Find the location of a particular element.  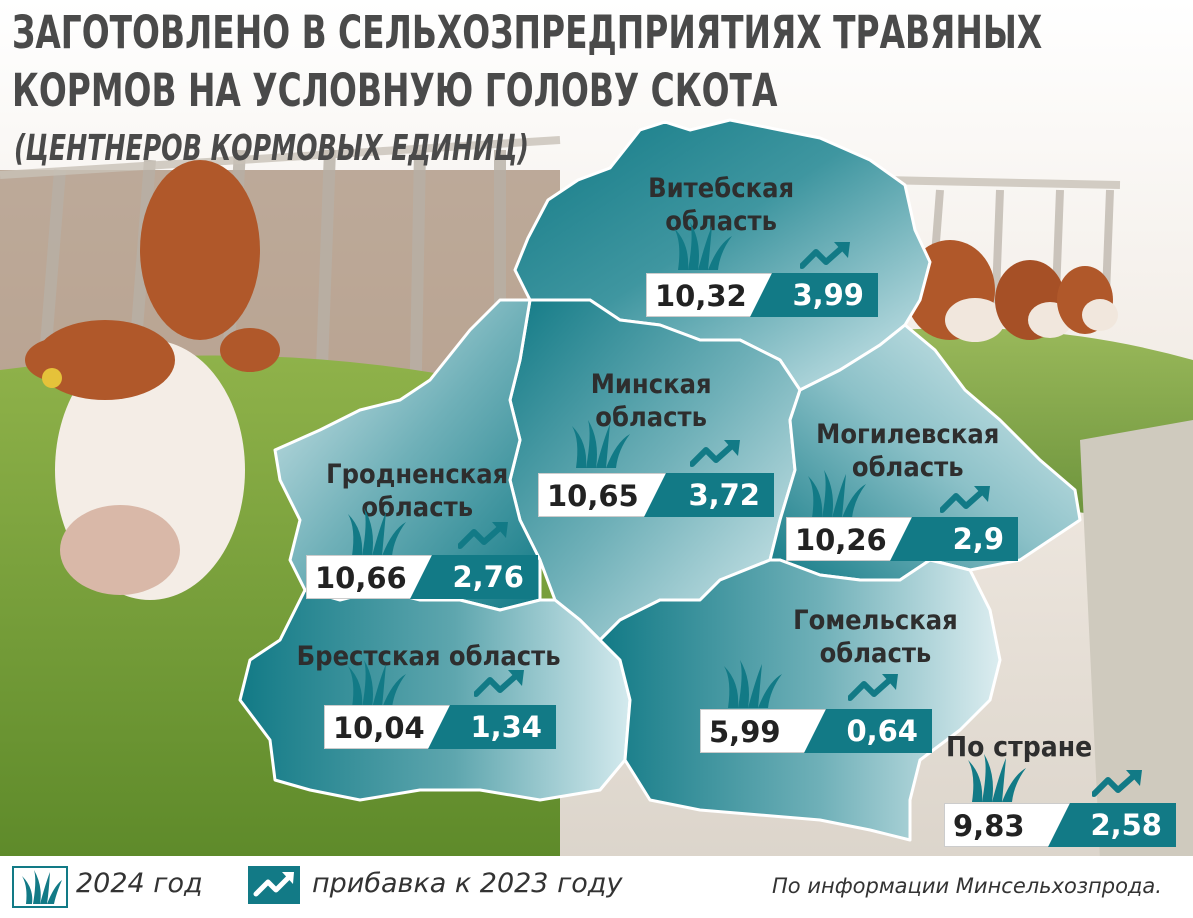

value-increase: 3,99 is located at coordinates (814, 295).